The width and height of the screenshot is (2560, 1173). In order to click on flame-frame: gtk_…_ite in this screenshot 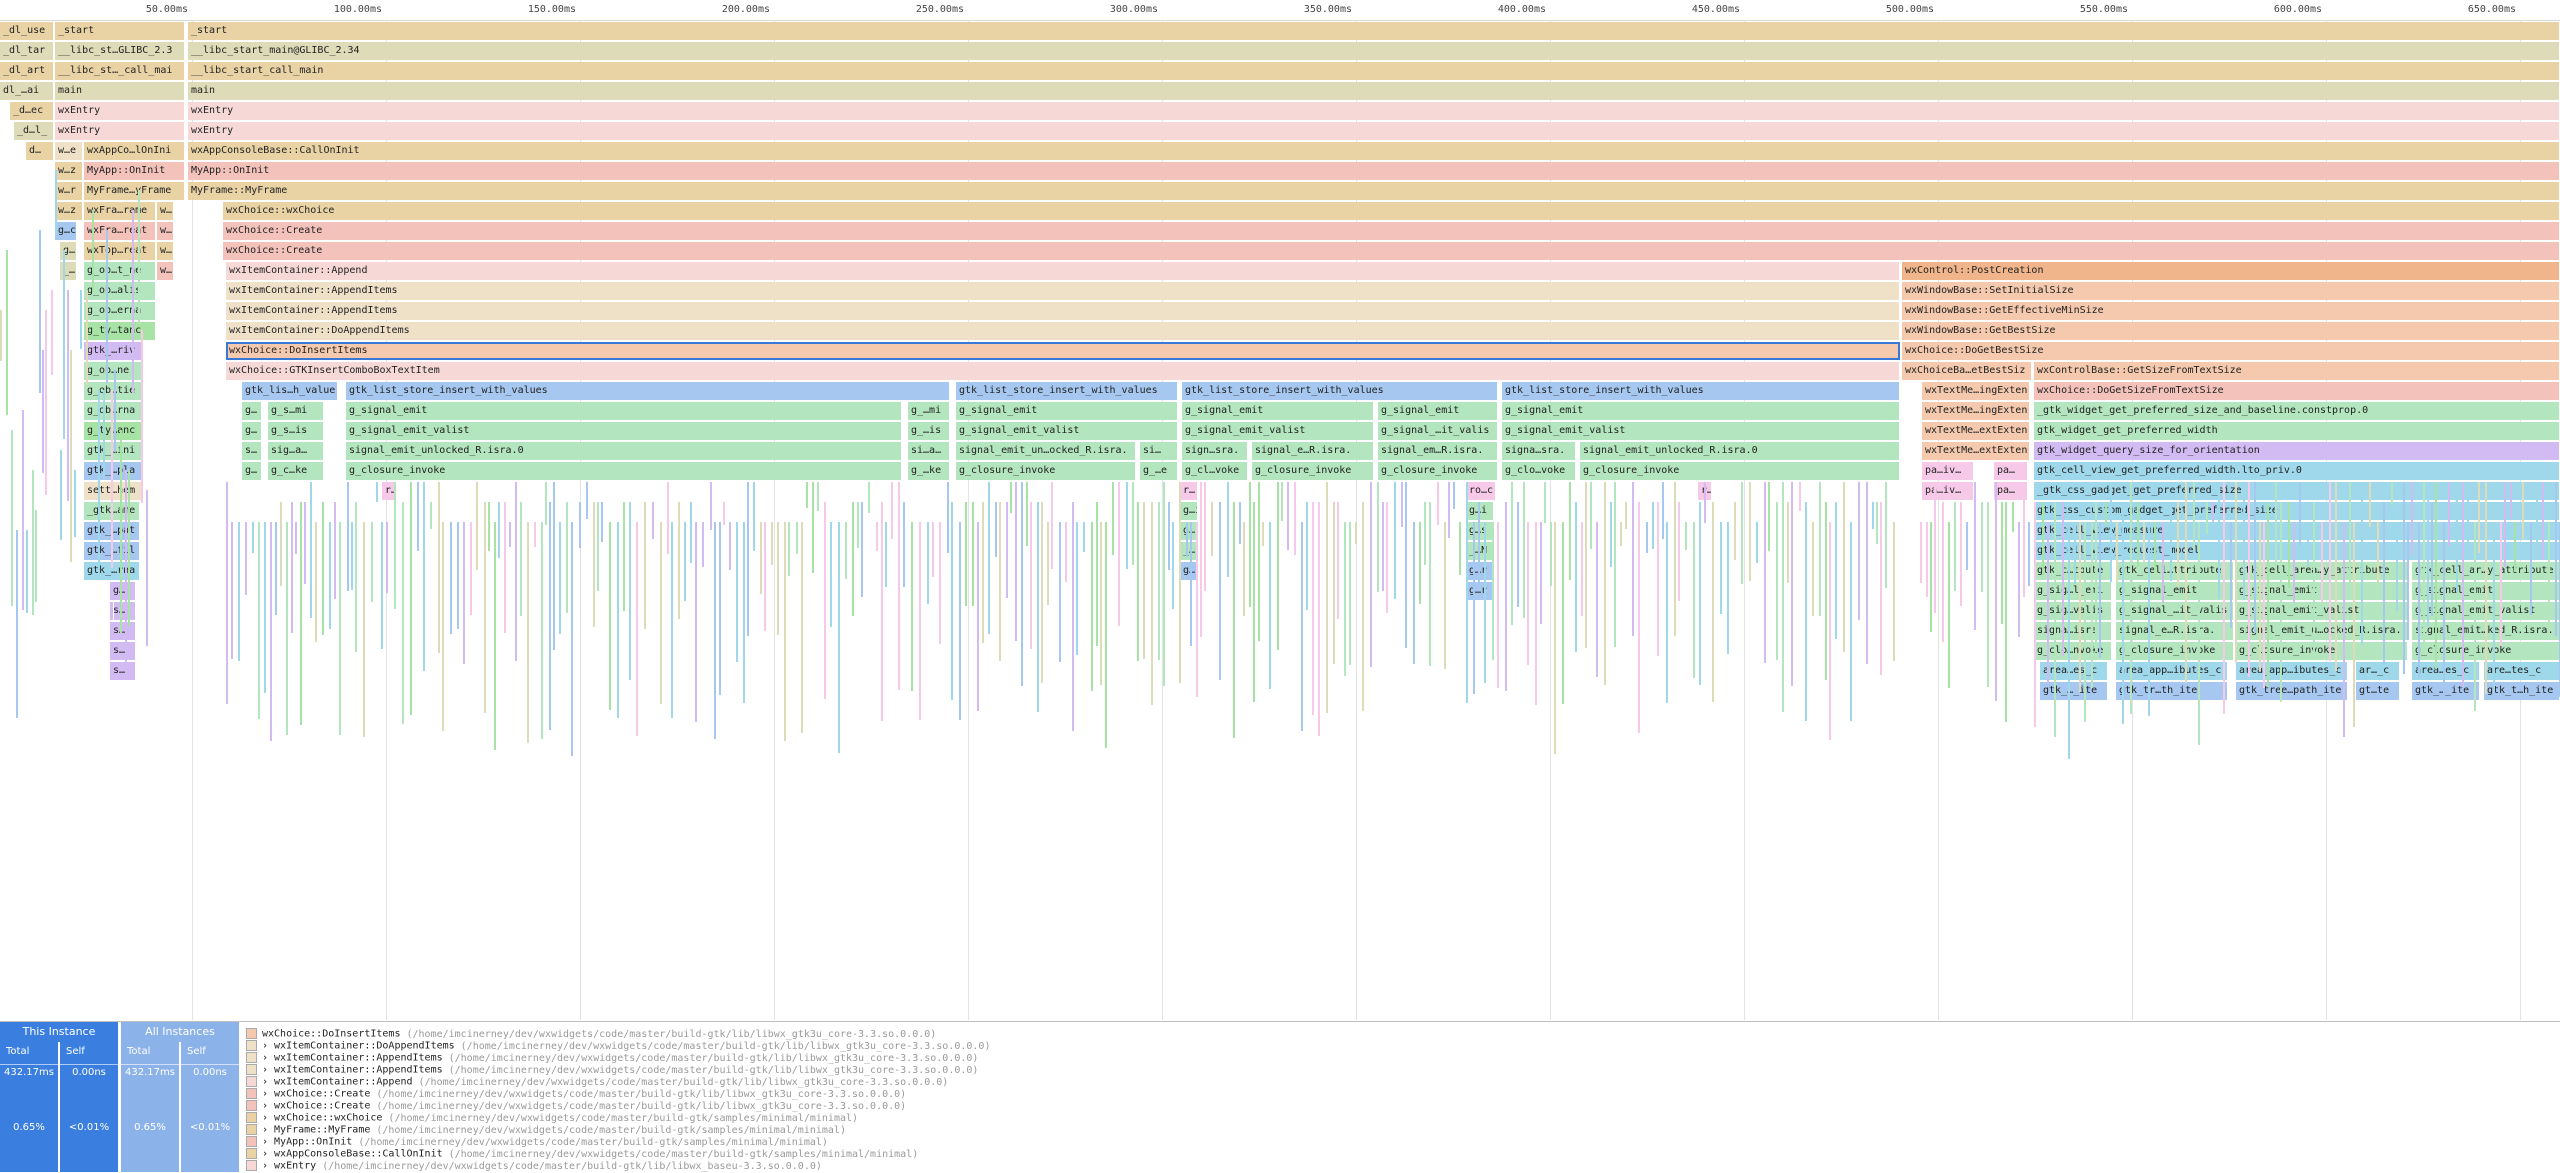, I will do `click(2446, 691)`.